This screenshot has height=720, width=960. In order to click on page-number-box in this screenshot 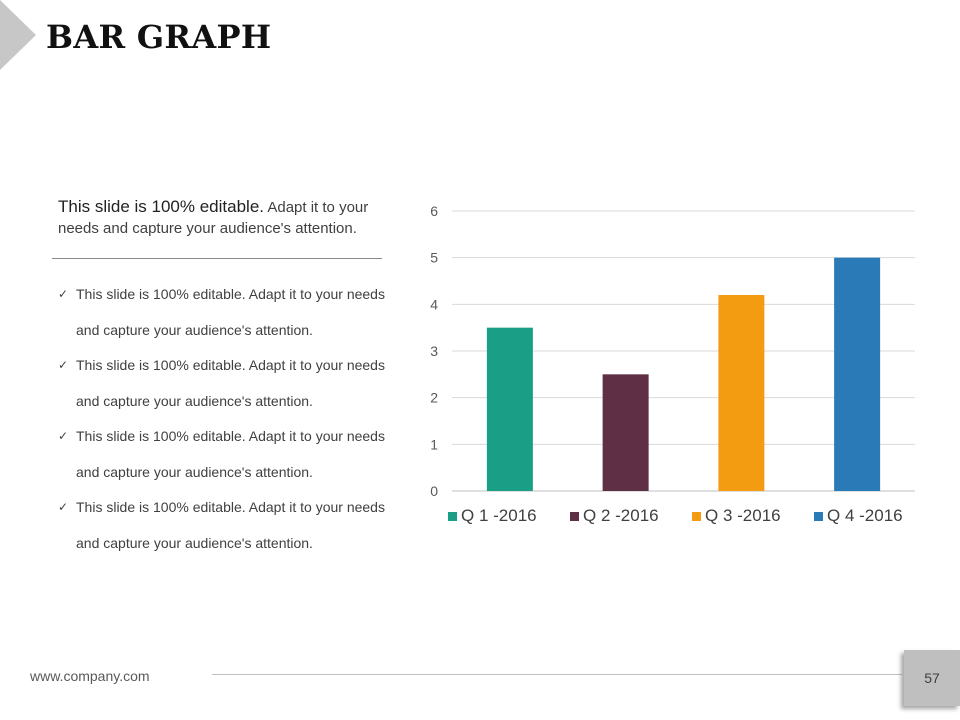, I will do `click(932, 678)`.